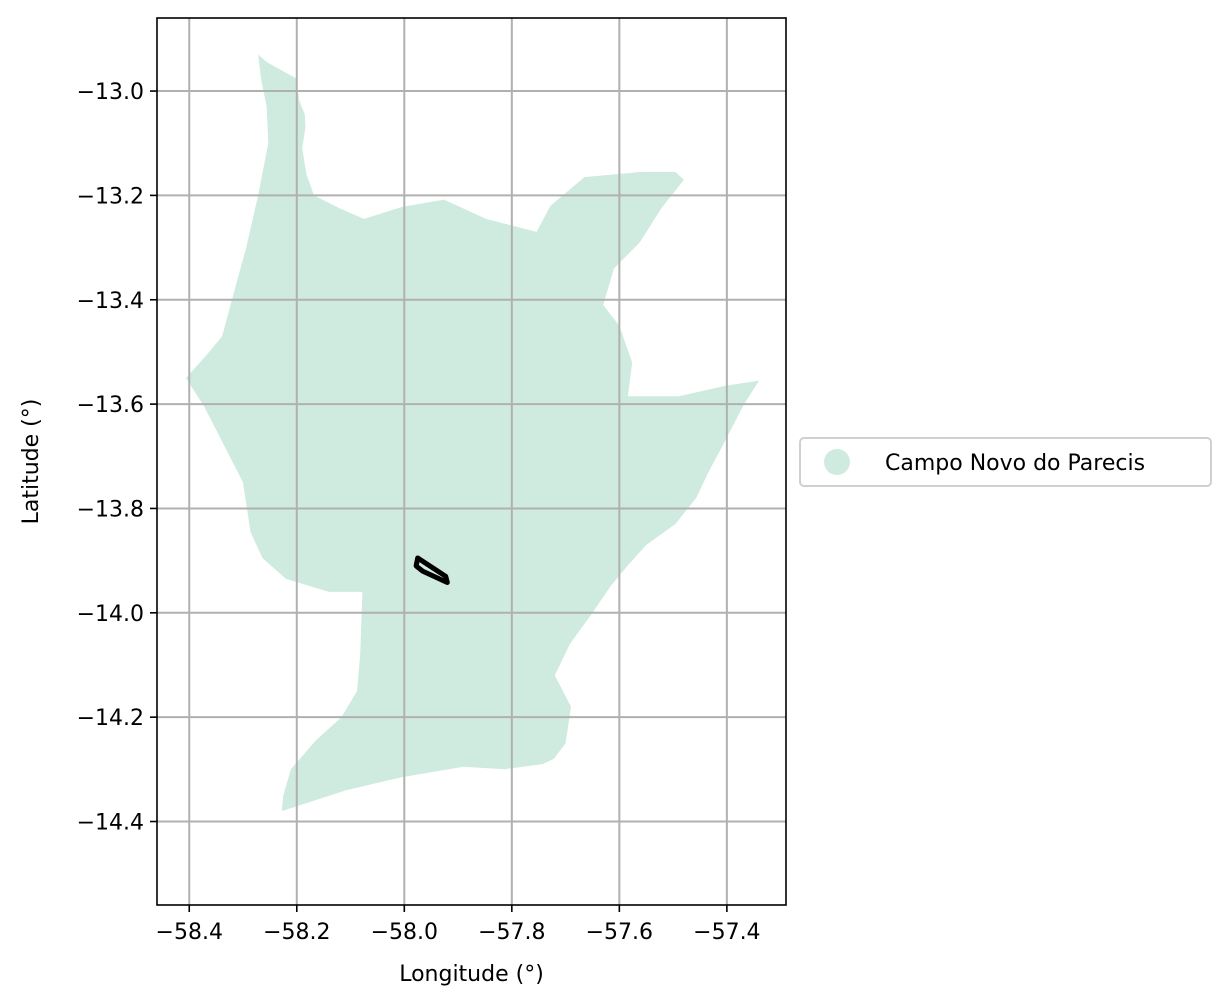 The image size is (1229, 1006). I want to click on y-tick-label: −13.6, so click(110, 405).